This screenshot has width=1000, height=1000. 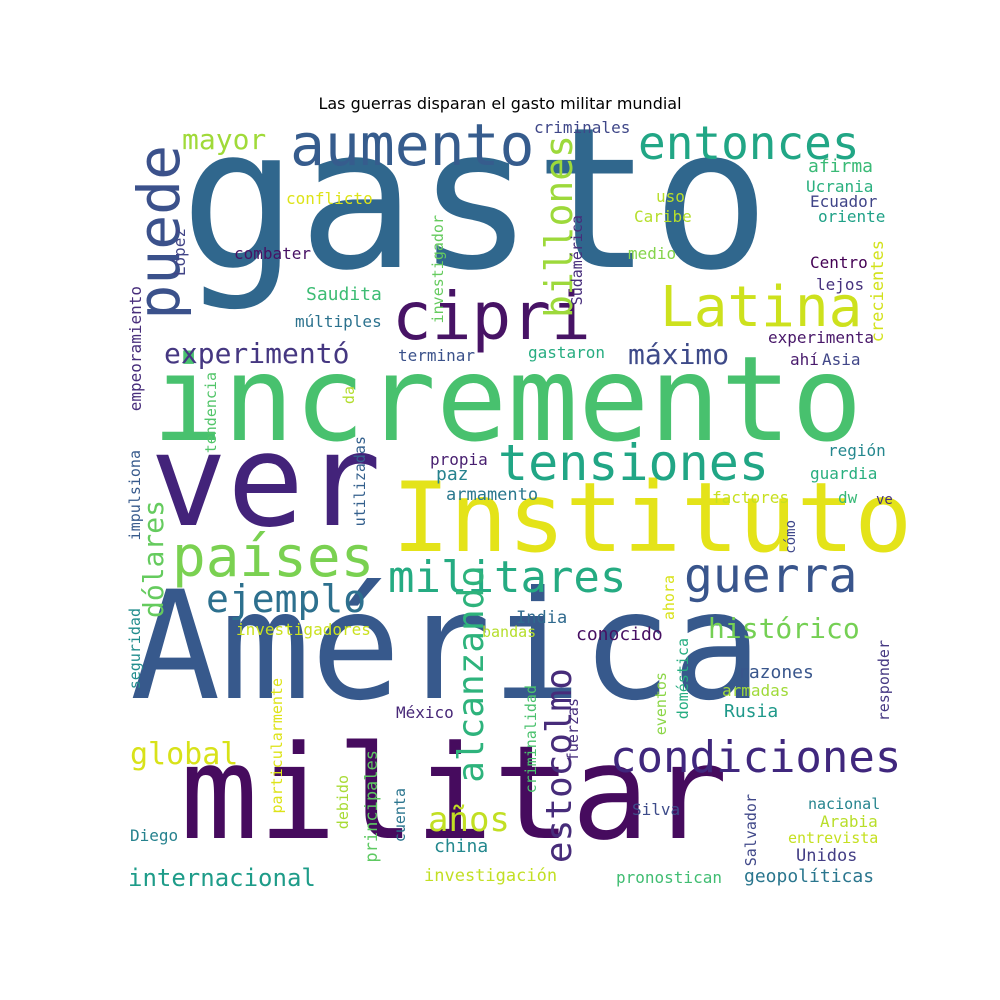 What do you see at coordinates (663, 216) in the screenshot?
I see `word-caribe: Caribe` at bounding box center [663, 216].